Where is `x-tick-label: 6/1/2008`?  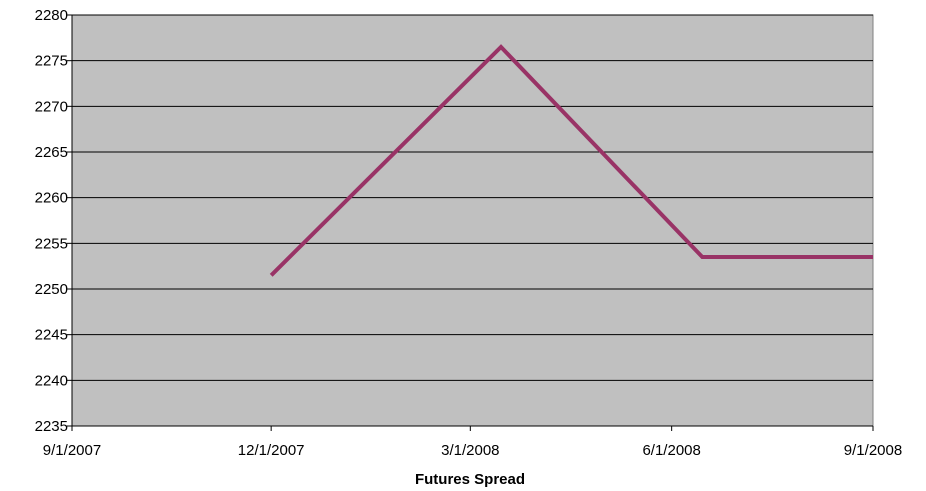 x-tick-label: 6/1/2008 is located at coordinates (671, 450).